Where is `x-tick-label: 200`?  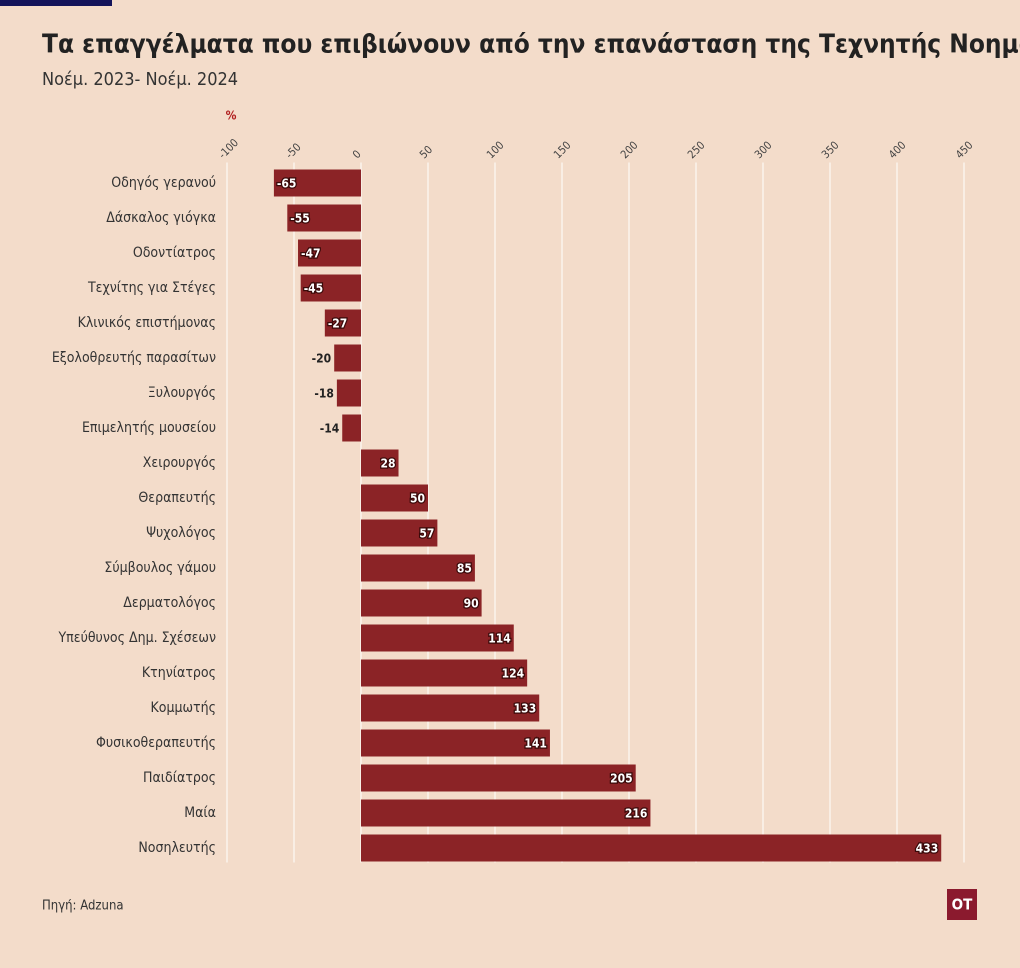 x-tick-label: 200 is located at coordinates (629, 150).